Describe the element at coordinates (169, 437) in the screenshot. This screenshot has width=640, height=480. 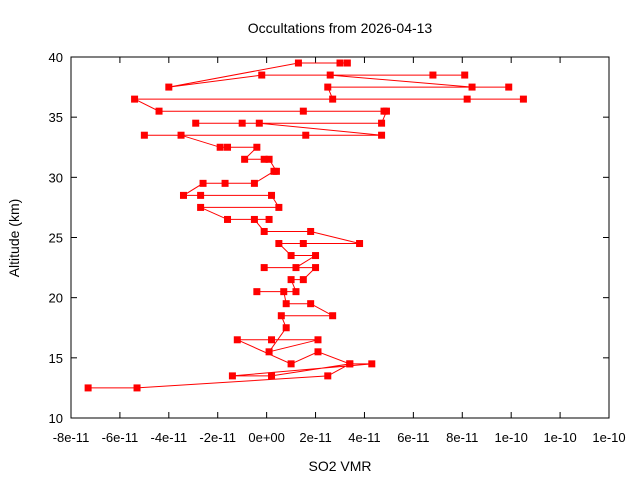
I see `x-tick-label: -4e-11` at that location.